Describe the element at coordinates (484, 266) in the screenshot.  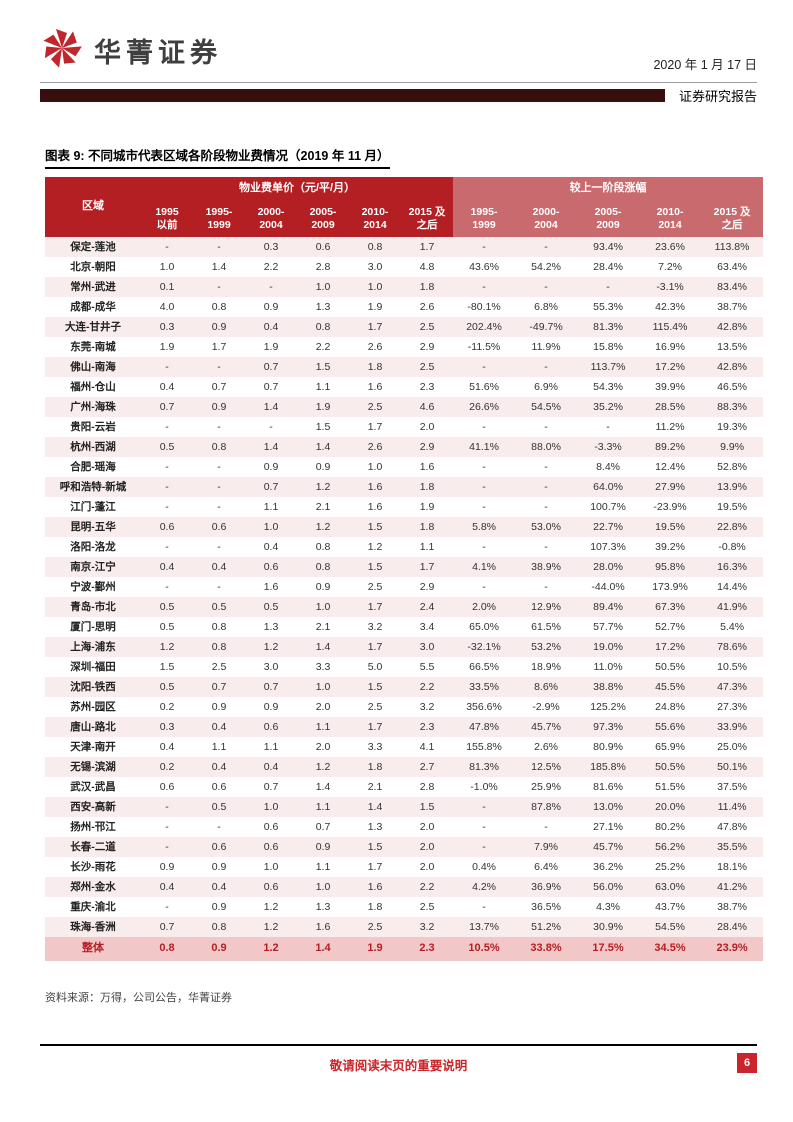
I see `value-cell: 43.6%` at that location.